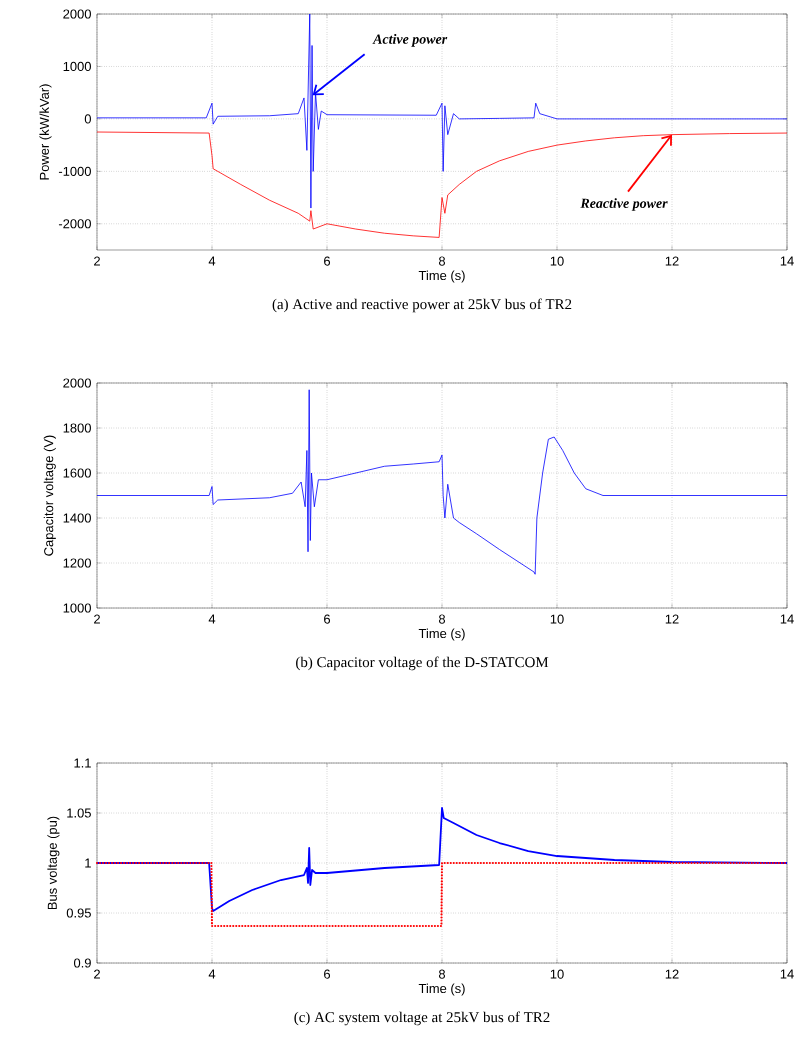 The width and height of the screenshot is (799, 1061). What do you see at coordinates (422, 305) in the screenshot?
I see `text: (a) Active and reactive power at 25kV bus of TR2` at bounding box center [422, 305].